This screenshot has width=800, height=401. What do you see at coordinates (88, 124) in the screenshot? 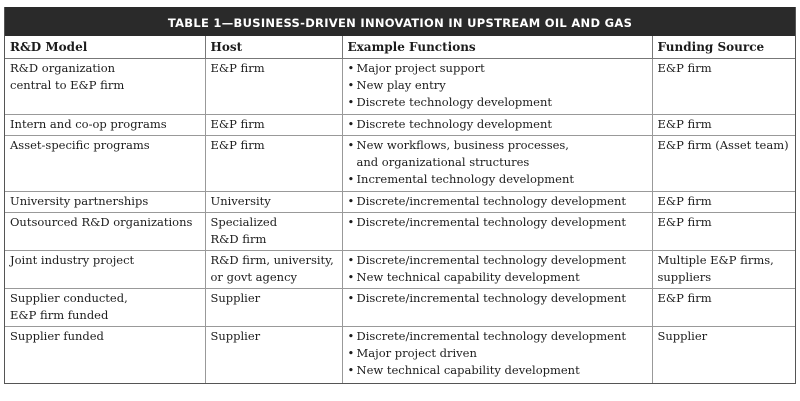
I see `rd-model-cell-line: Intern and co-op programs` at bounding box center [88, 124].